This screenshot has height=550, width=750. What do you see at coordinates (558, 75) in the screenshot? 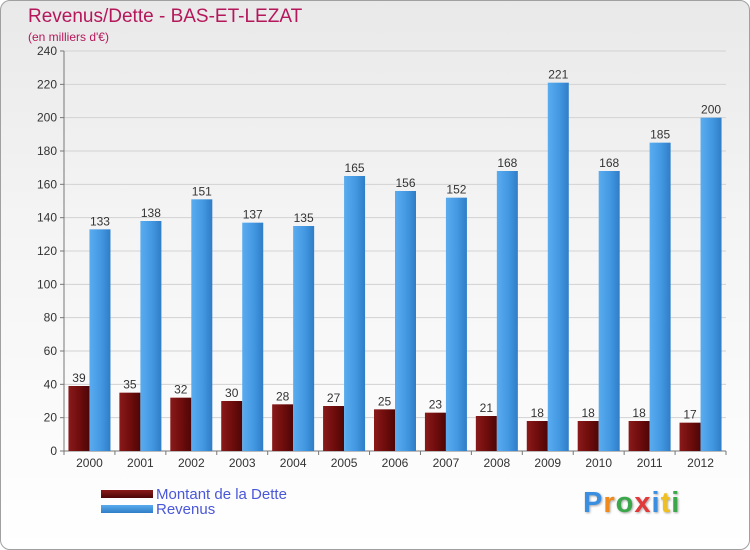
I see `data-label: 221` at bounding box center [558, 75].